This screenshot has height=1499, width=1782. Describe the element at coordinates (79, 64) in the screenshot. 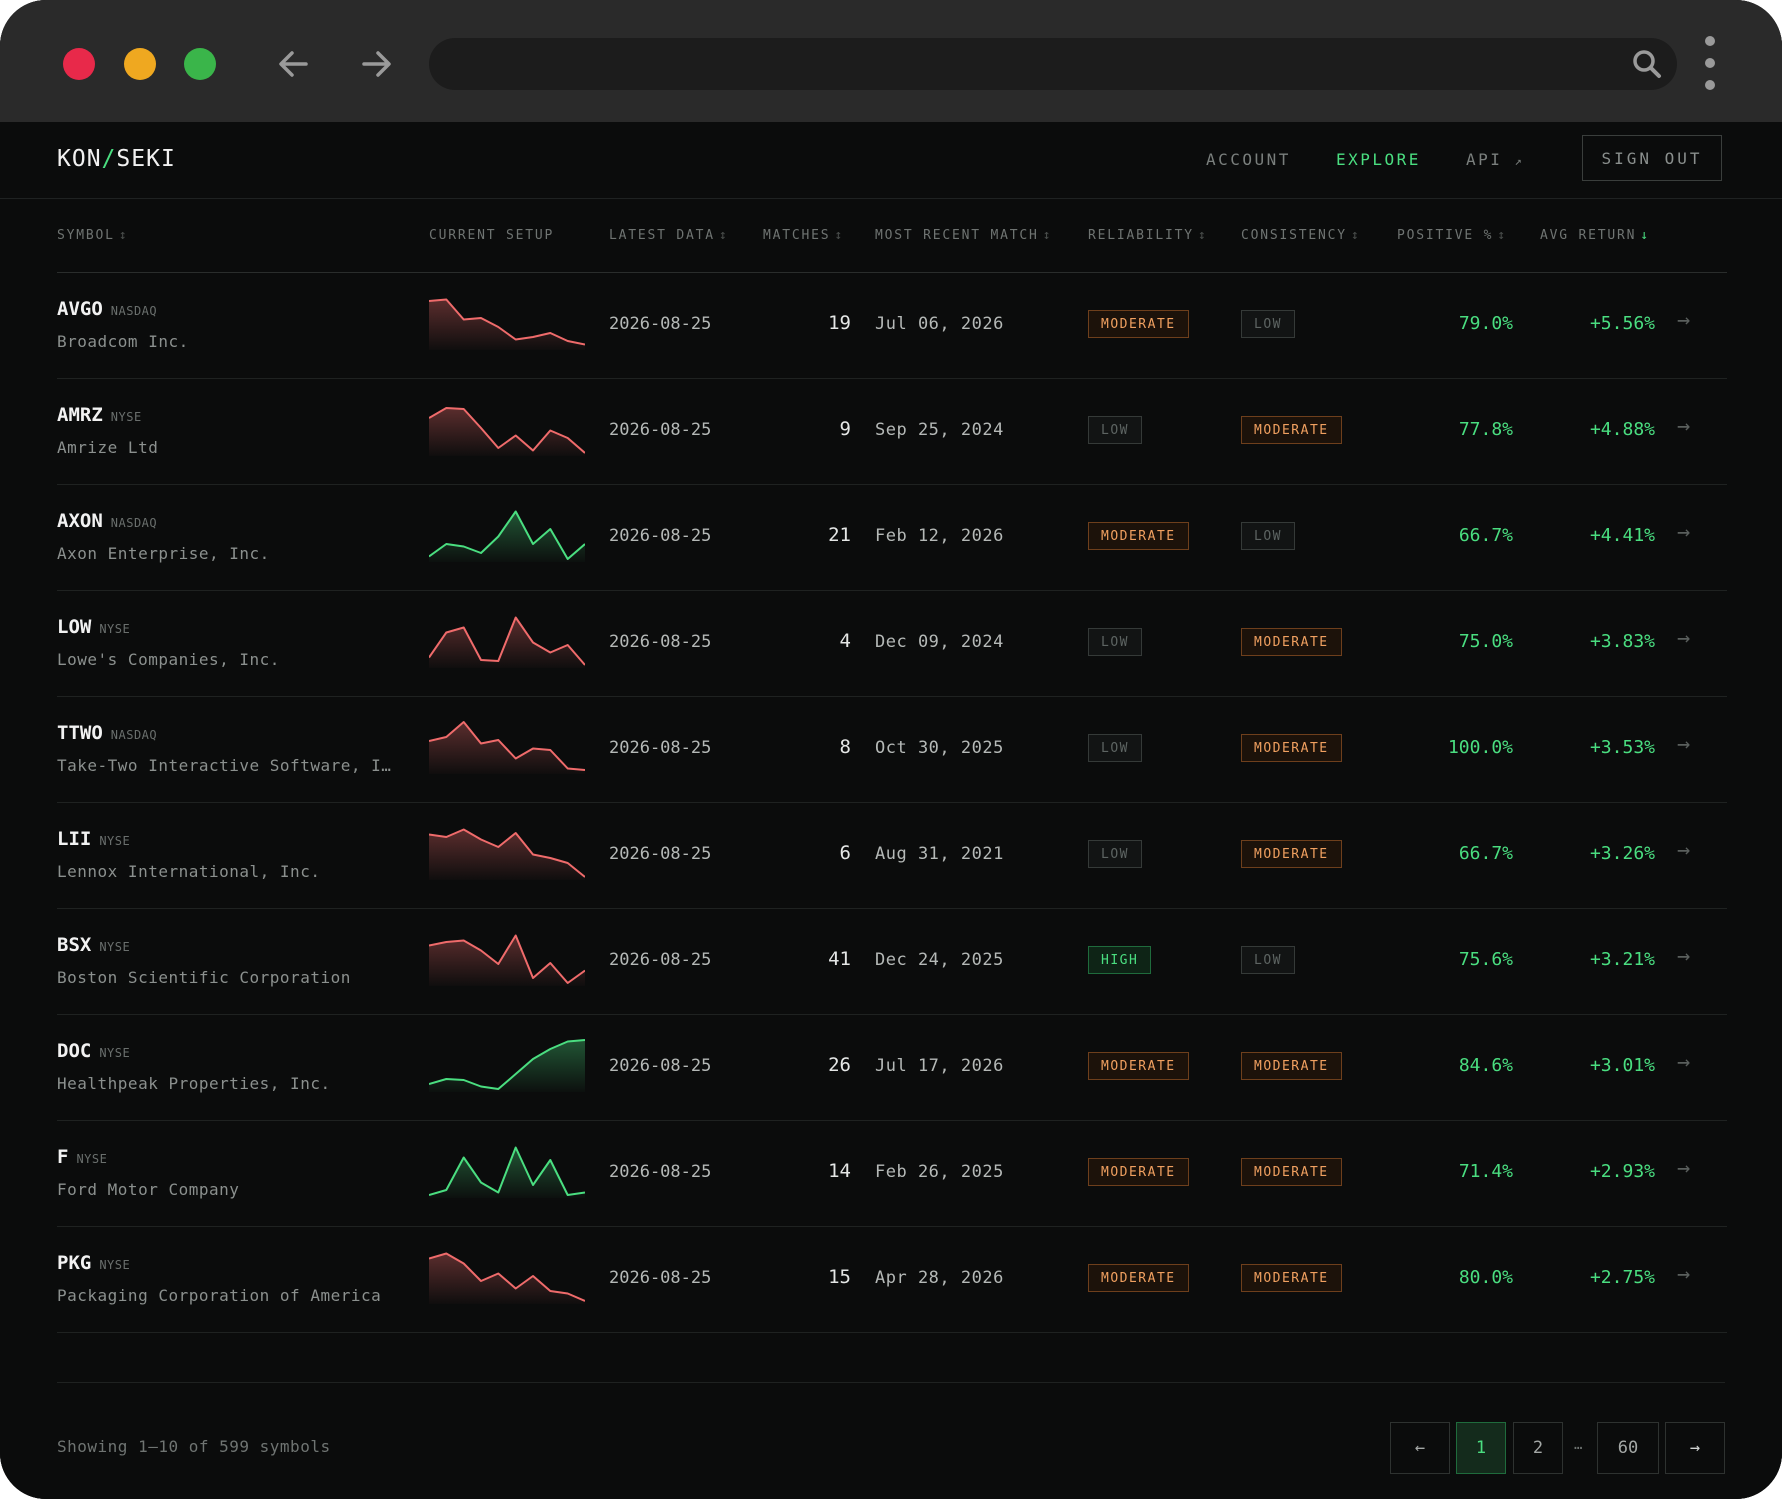

I see `close-window-dot` at that location.